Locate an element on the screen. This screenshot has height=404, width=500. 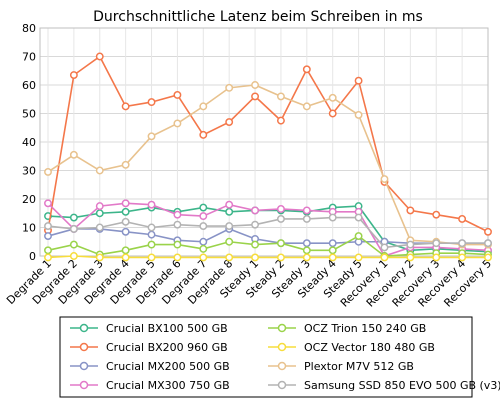
legend-item: Crucial MX300 750 GB is located at coordinates (150, 385).